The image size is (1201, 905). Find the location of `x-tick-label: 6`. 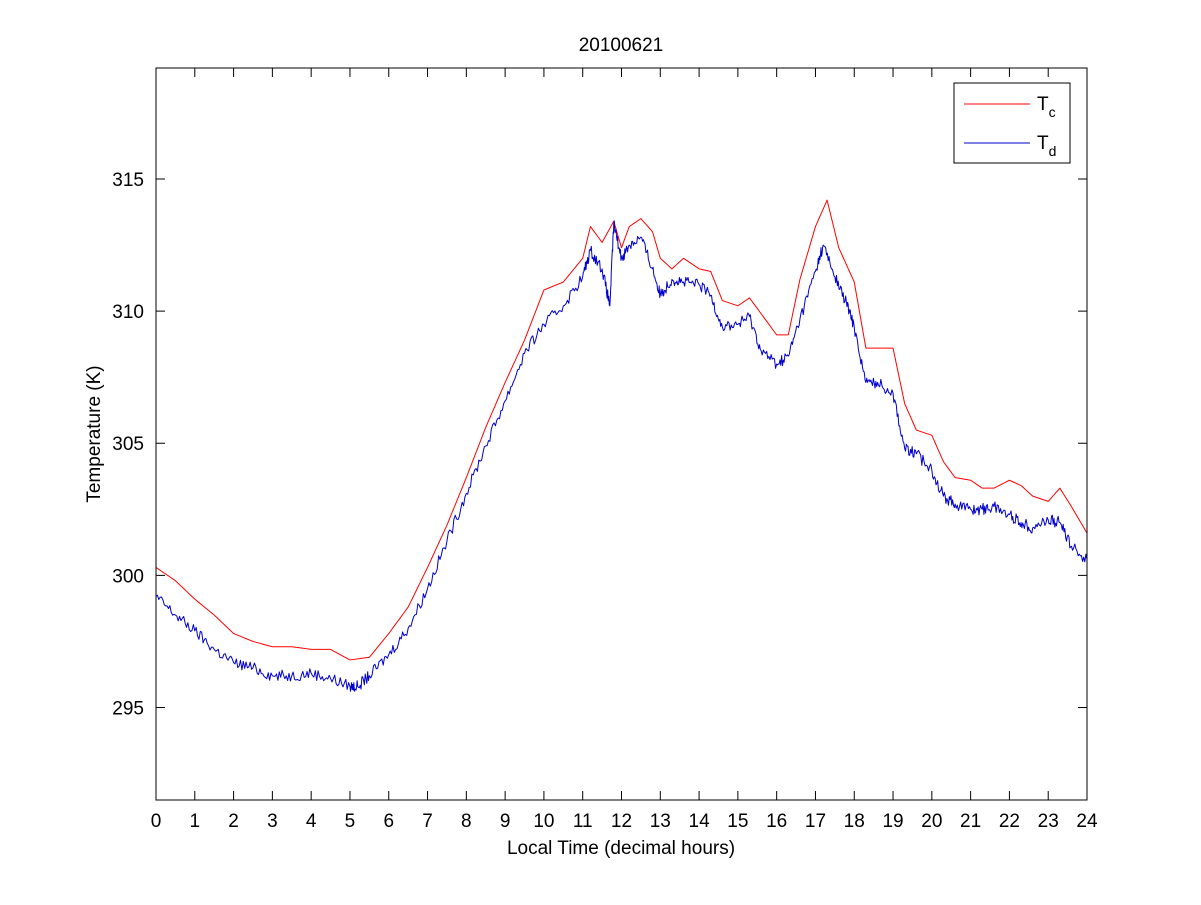

x-tick-label: 6 is located at coordinates (388, 821).